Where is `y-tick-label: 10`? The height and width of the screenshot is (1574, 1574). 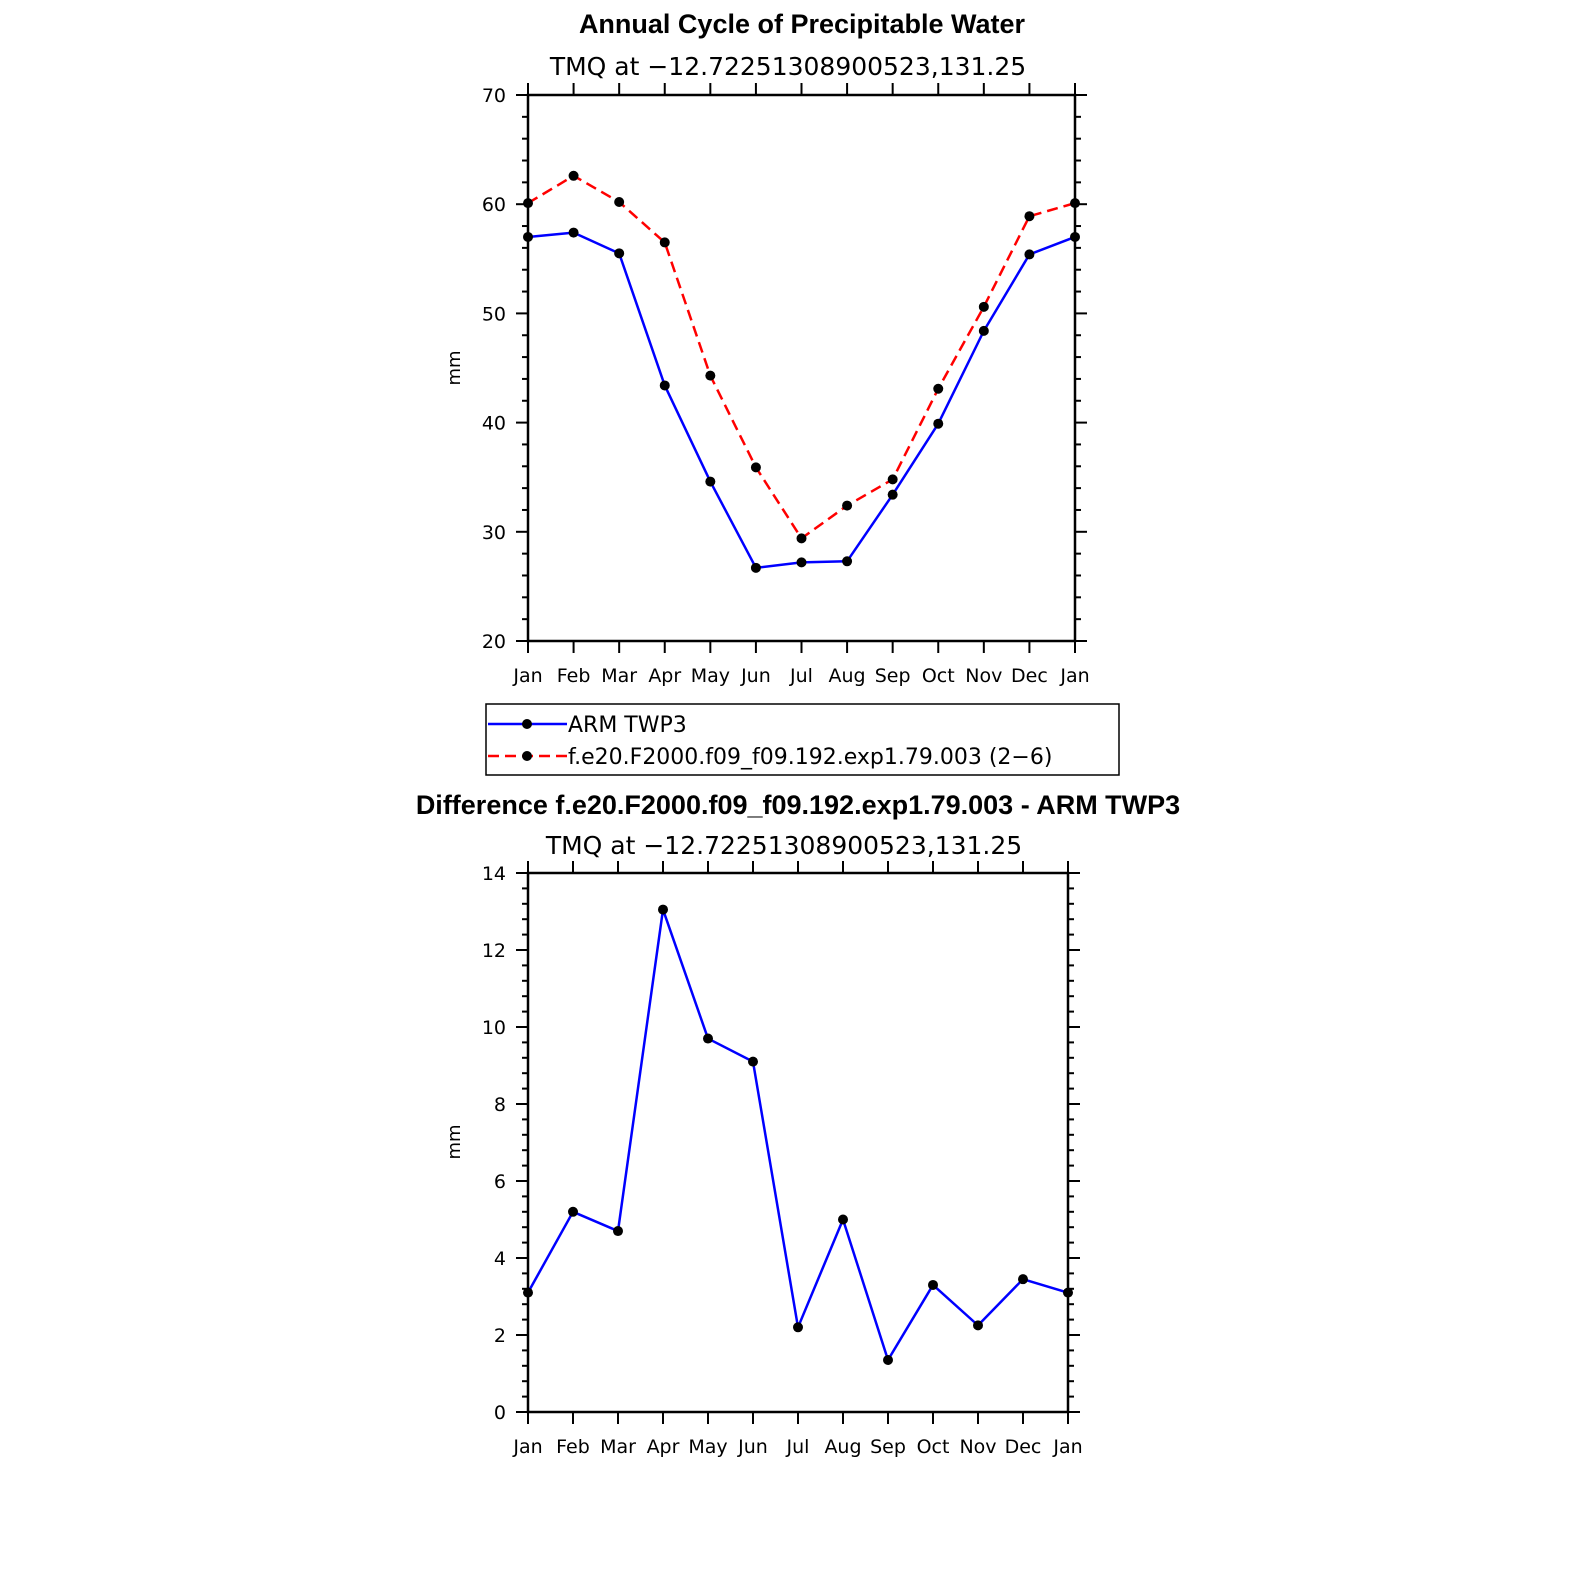
y-tick-label: 10 is located at coordinates (494, 1028).